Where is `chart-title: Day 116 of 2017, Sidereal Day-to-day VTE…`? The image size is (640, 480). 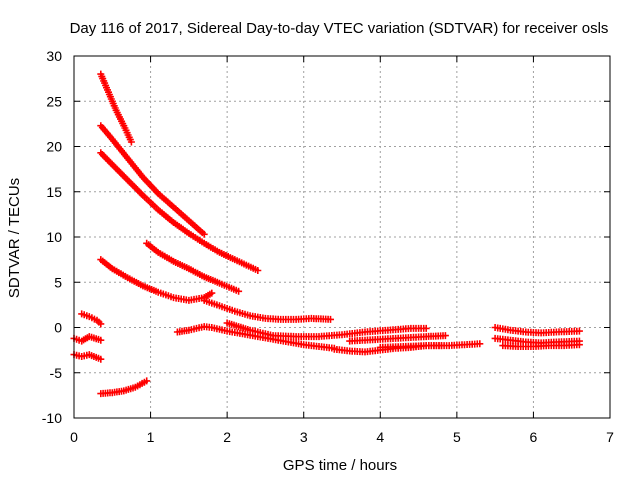 chart-title: Day 116 of 2017, Sidereal Day-to-day VTE… is located at coordinates (339, 28).